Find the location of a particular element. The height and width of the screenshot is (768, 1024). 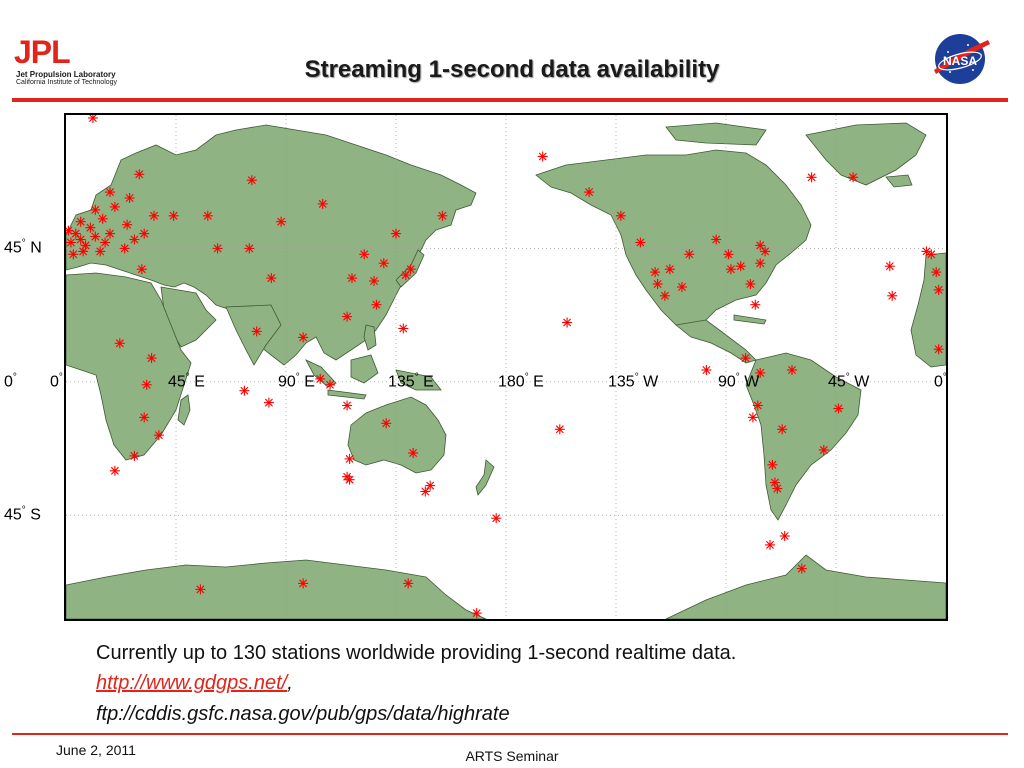

lat-label: 0° is located at coordinates (10, 381).